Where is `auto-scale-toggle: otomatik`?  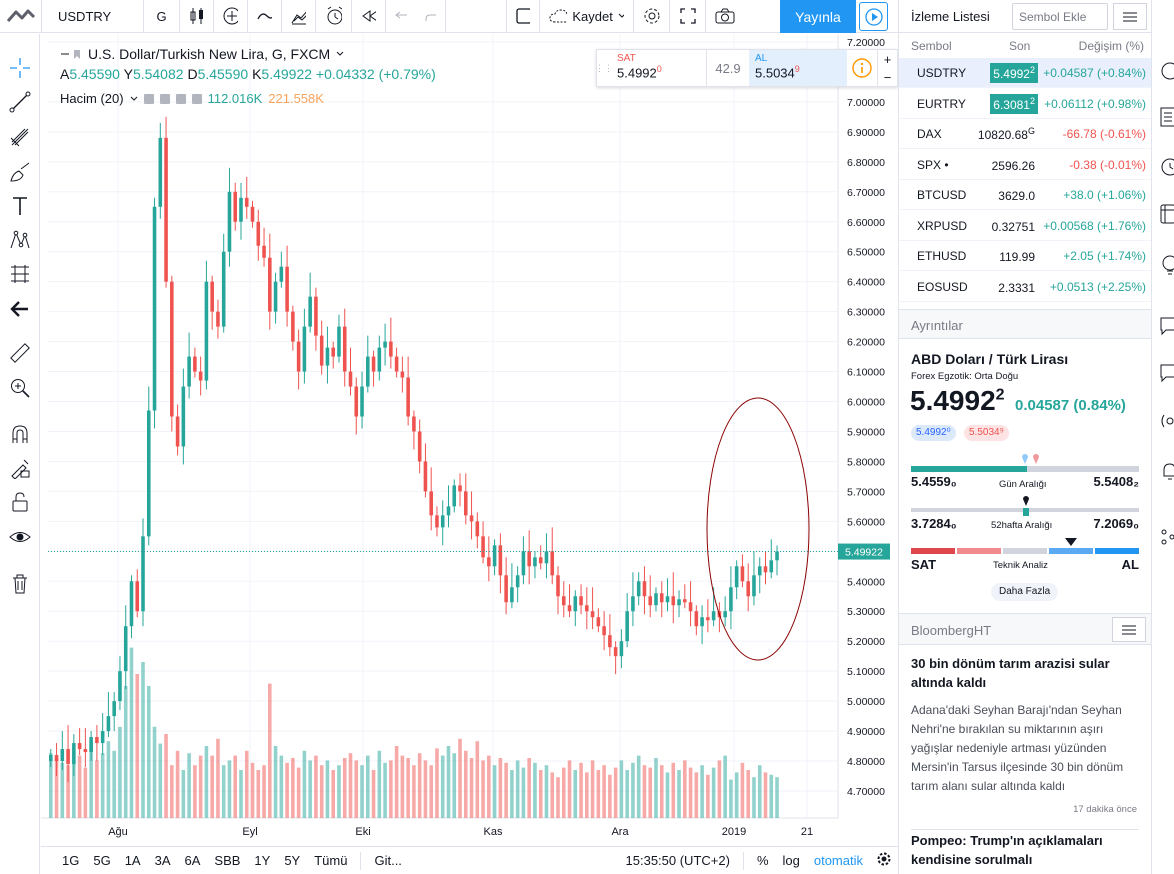
auto-scale-toggle: otomatik is located at coordinates (838, 860).